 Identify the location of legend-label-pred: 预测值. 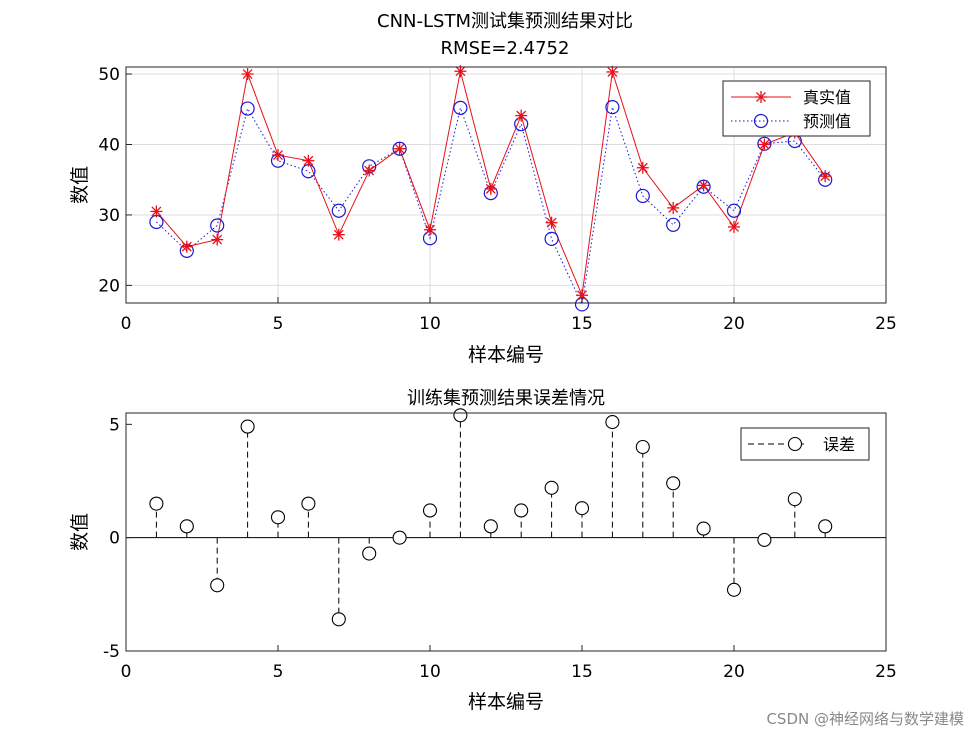
(827, 121).